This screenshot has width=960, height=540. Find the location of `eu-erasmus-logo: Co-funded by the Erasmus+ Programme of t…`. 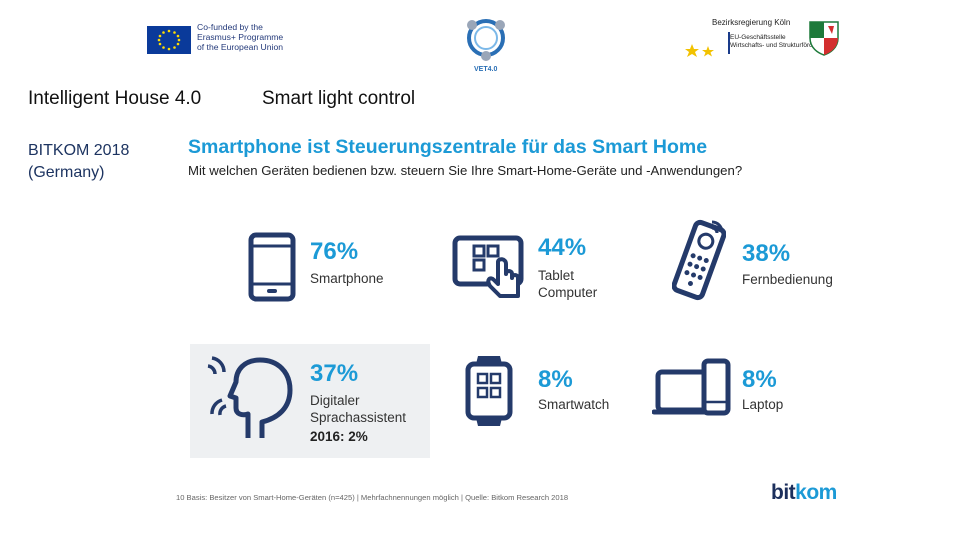

eu-erasmus-logo: Co-funded by the Erasmus+ Programme of t… is located at coordinates (222, 40).